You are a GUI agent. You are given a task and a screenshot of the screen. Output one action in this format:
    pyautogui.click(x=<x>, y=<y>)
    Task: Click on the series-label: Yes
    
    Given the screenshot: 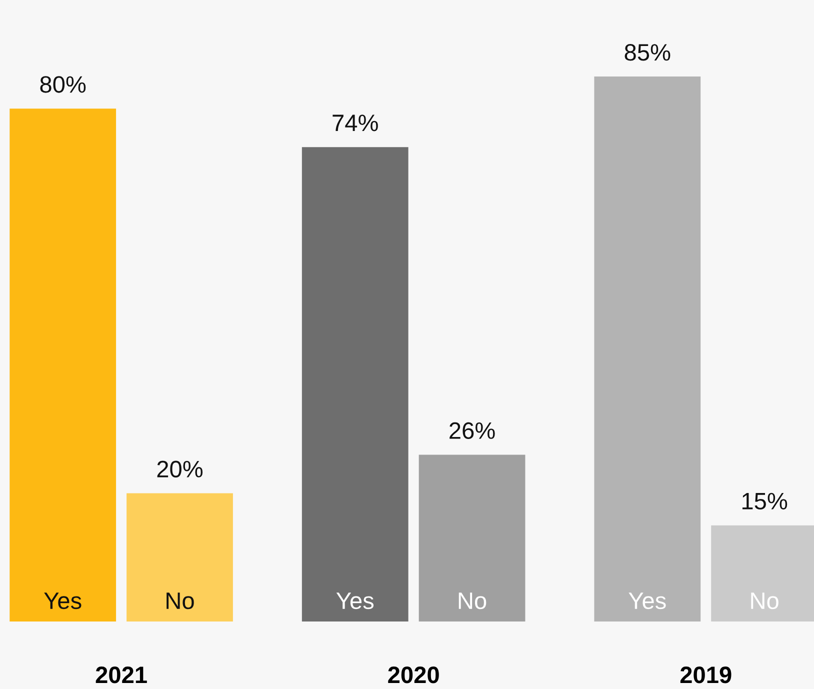 What is the action you would take?
    pyautogui.click(x=63, y=601)
    